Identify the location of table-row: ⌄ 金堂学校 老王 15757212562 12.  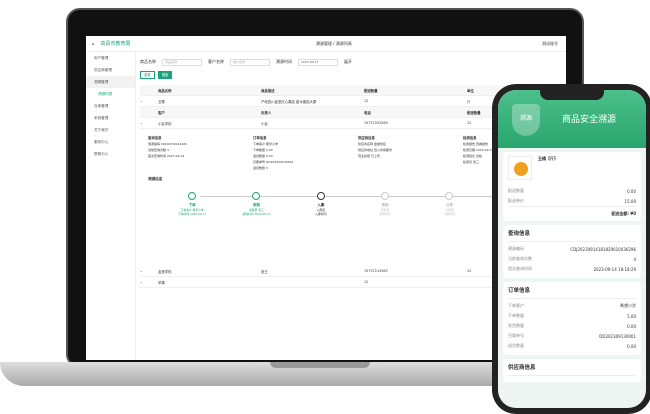
(353, 271).